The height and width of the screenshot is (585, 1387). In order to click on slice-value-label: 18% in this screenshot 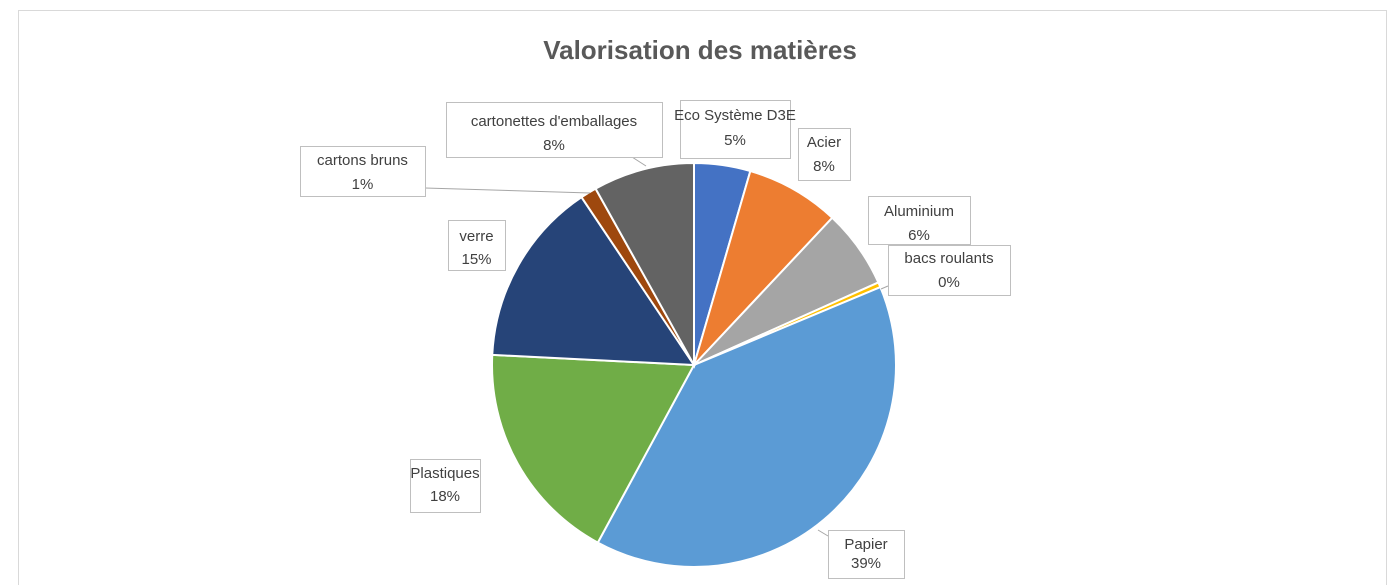, I will do `click(445, 496)`.